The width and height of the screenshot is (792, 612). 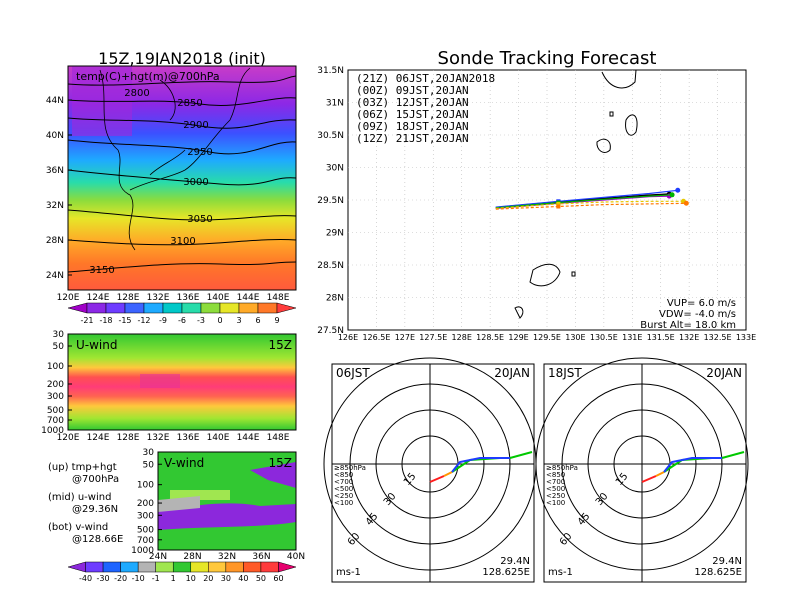 What do you see at coordinates (281, 463) in the screenshot?
I see `vwind-time: 15Z` at bounding box center [281, 463].